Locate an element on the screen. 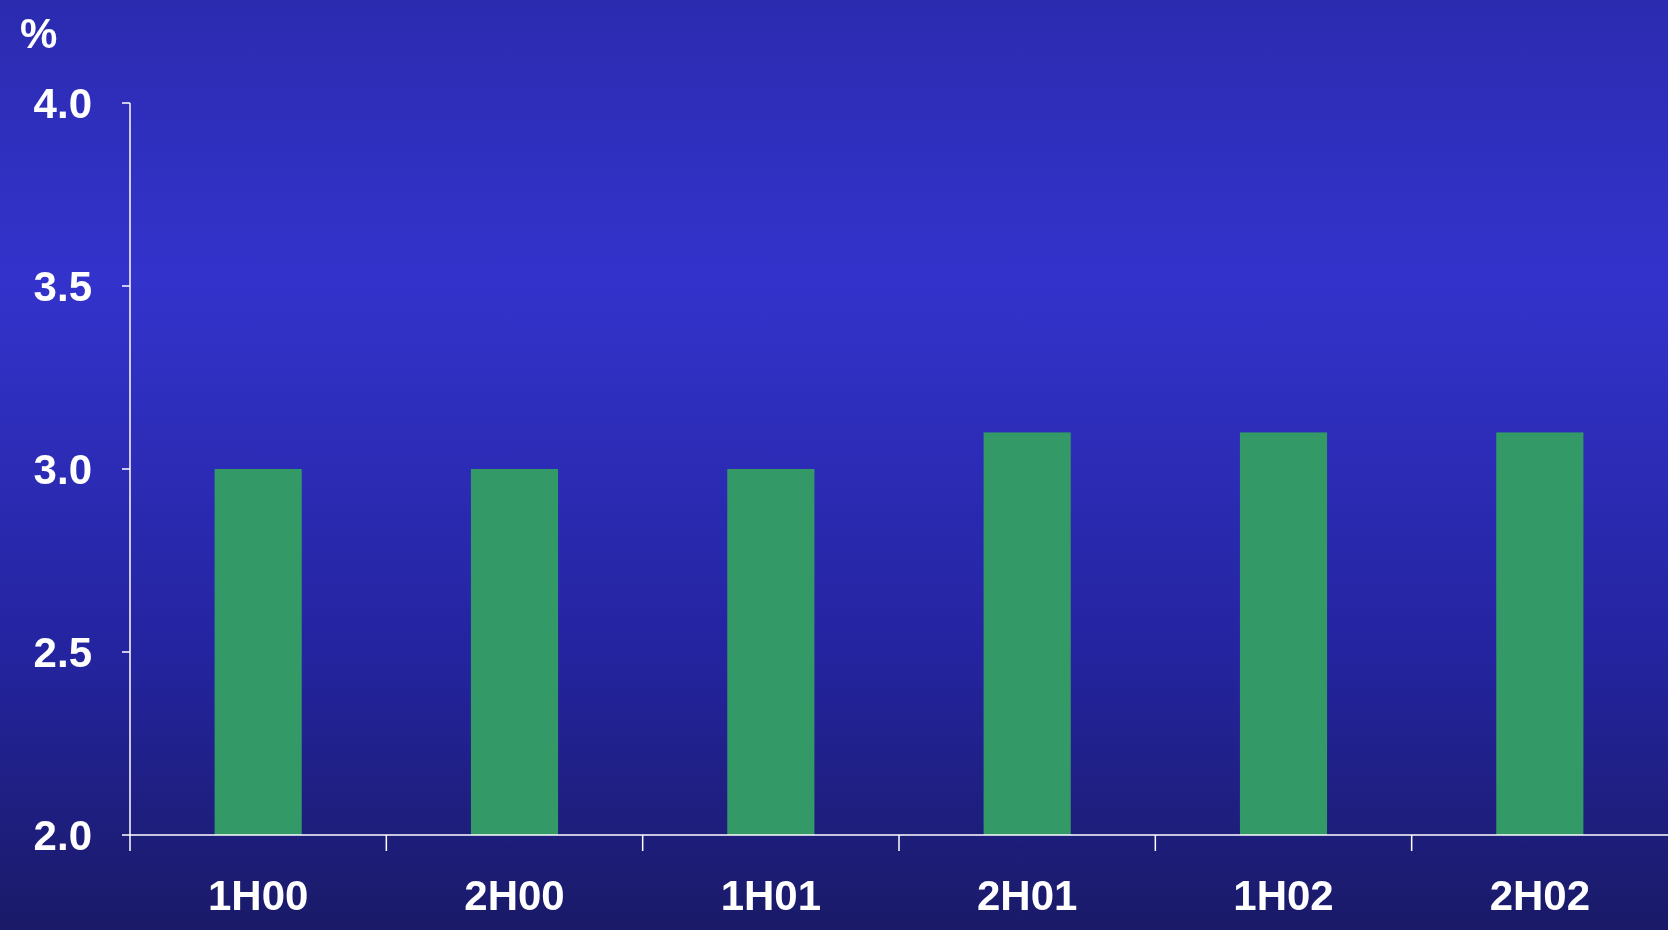  x-tick-label: 2H00 is located at coordinates (514, 895).